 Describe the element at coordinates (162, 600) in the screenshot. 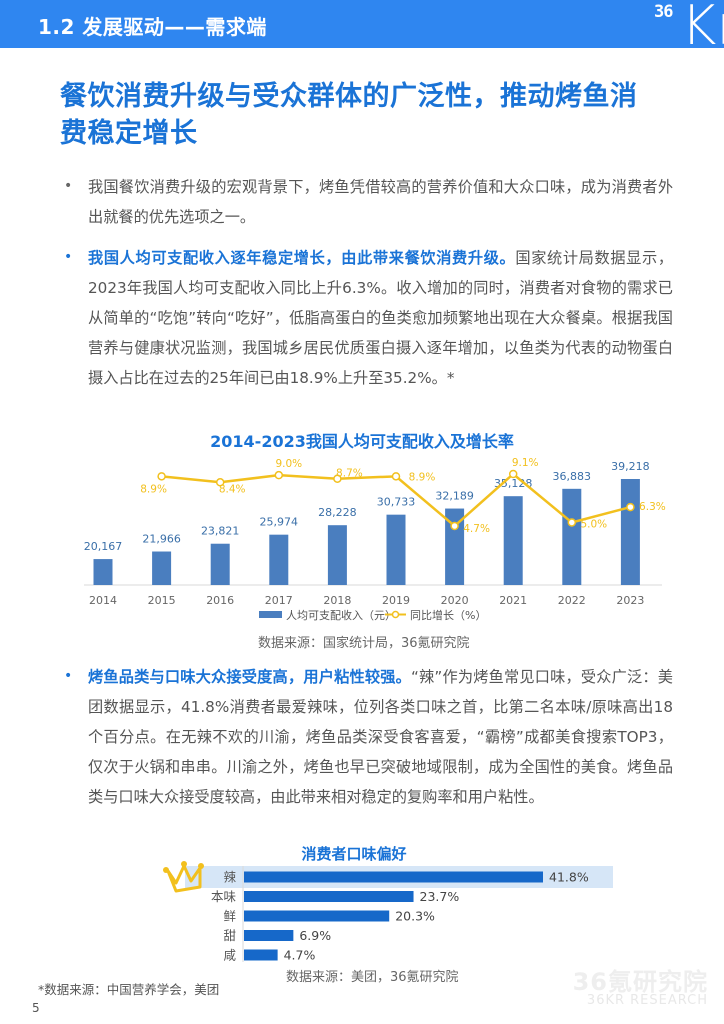

I see `x-tick-label: 2015` at that location.